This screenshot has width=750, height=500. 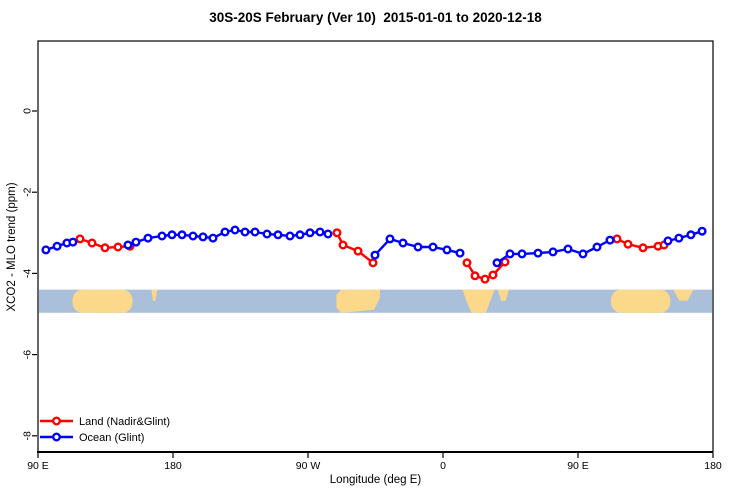 What do you see at coordinates (124, 422) in the screenshot?
I see `legend-label: Land (Nadir&Glint)` at bounding box center [124, 422].